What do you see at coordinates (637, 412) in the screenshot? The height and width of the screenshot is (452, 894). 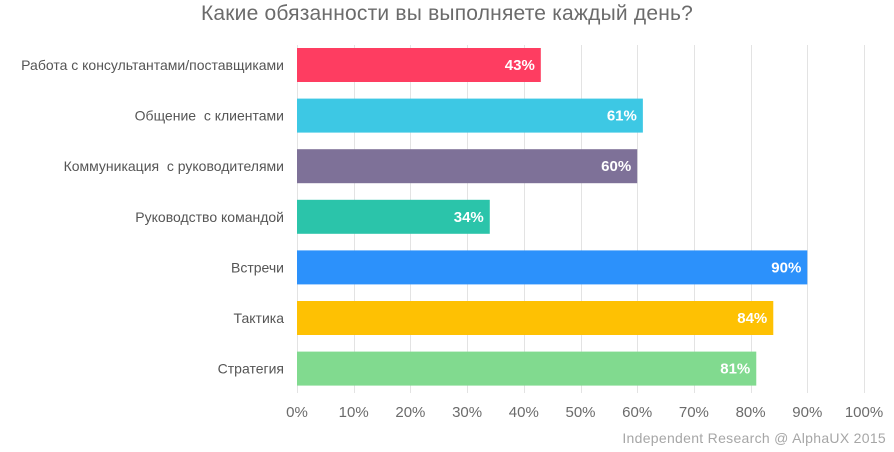 I see `x-tick-label: 60%` at bounding box center [637, 412].